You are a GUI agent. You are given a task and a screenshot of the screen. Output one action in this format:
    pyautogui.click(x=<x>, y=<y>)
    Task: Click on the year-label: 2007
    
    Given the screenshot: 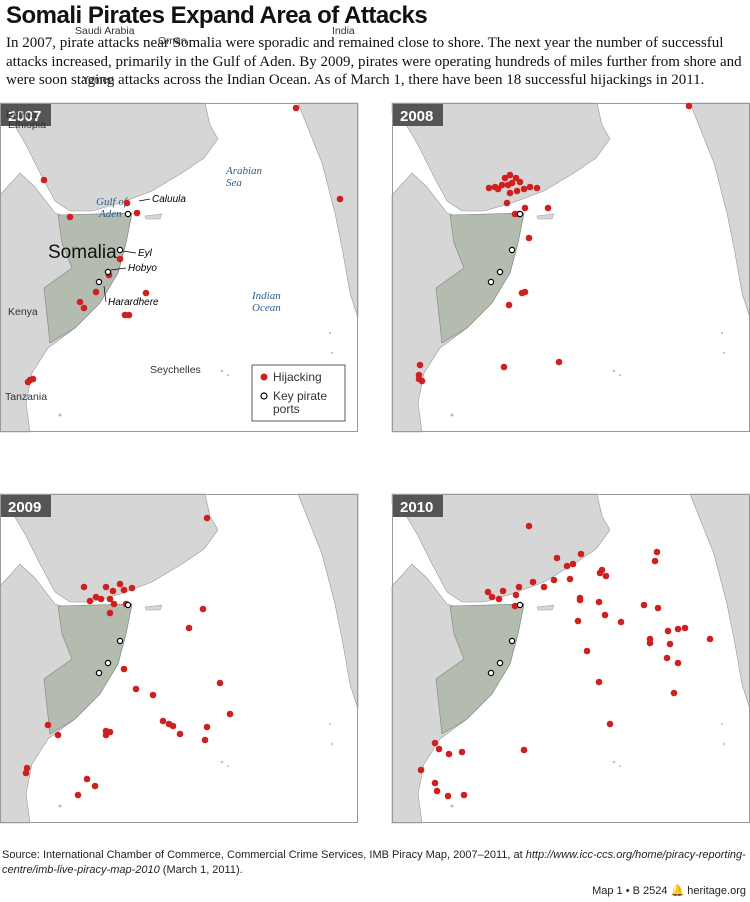 What is the action you would take?
    pyautogui.click(x=24, y=116)
    